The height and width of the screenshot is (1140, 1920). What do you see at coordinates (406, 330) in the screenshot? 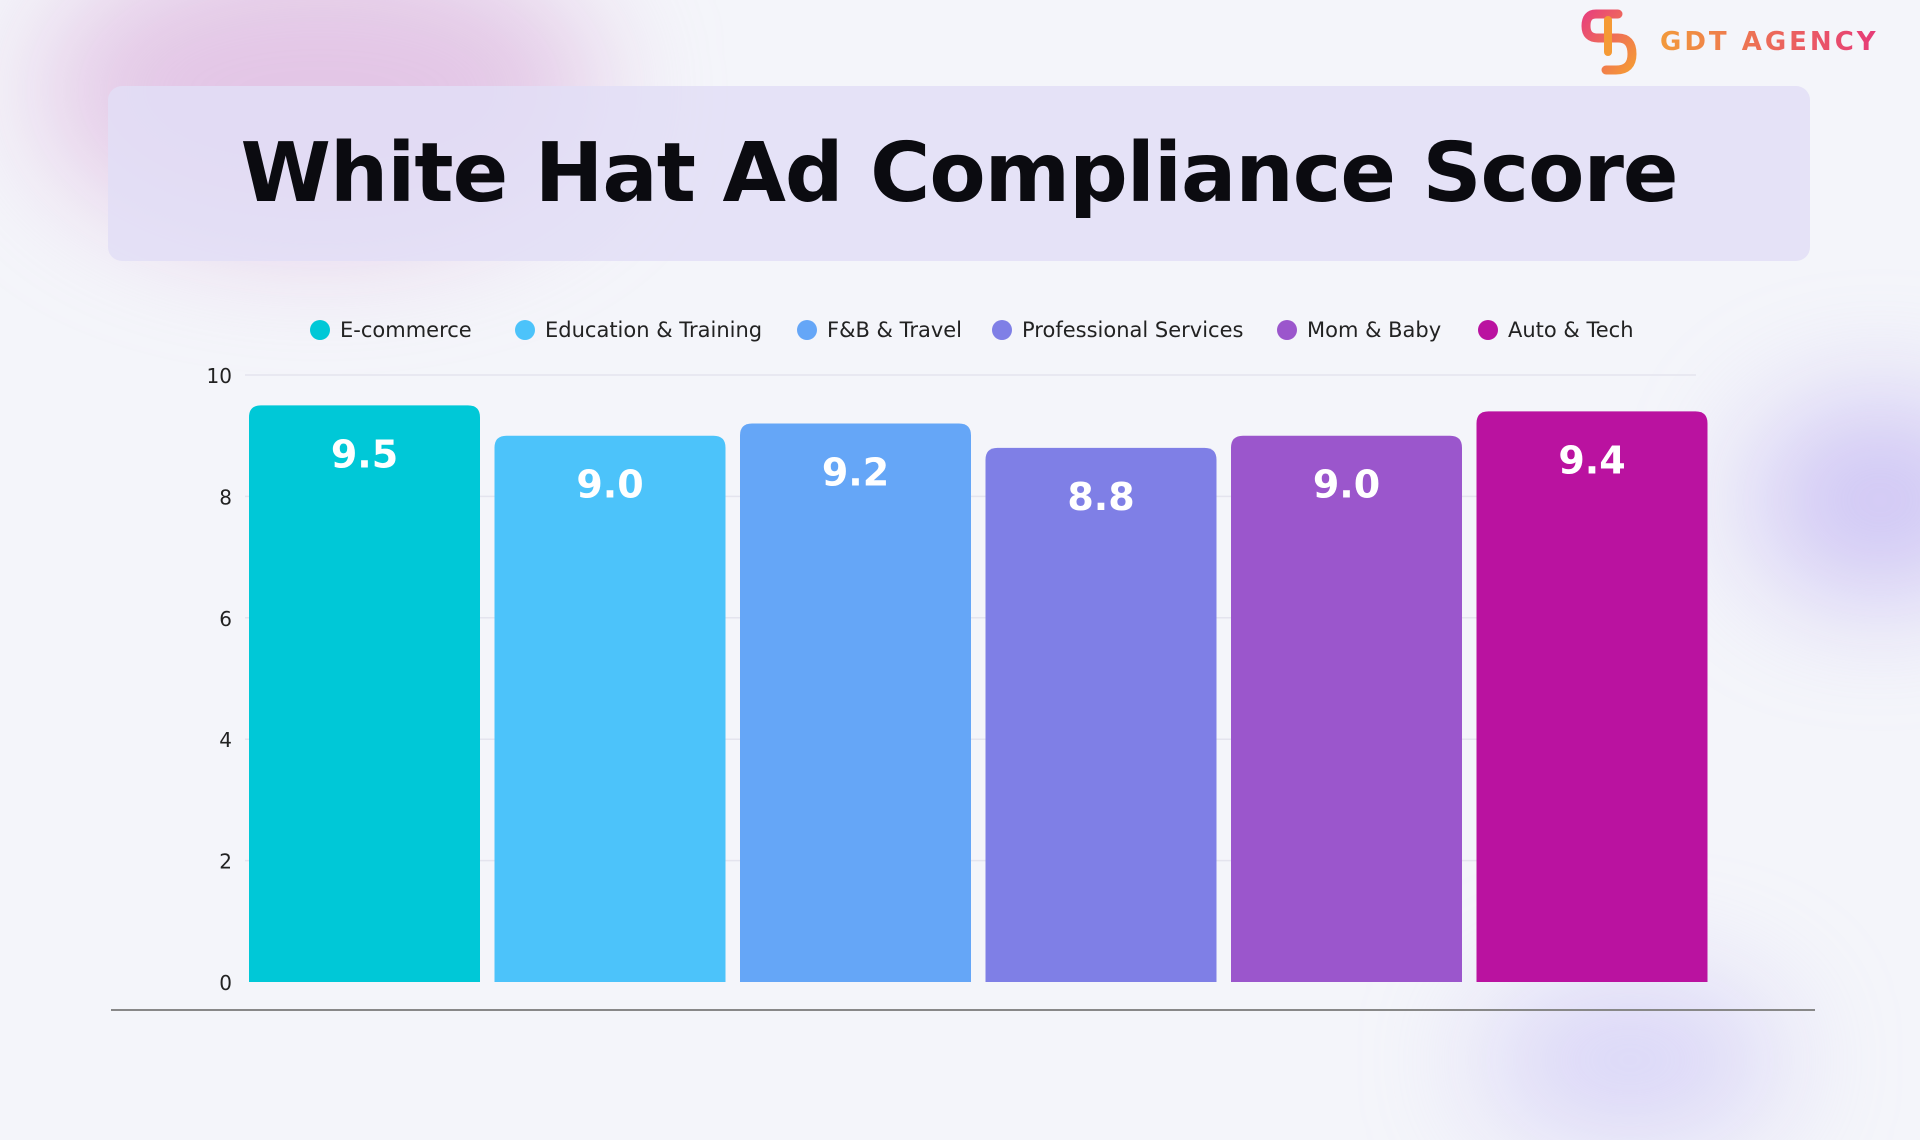
I see `legend-label: E-commerce` at bounding box center [406, 330].